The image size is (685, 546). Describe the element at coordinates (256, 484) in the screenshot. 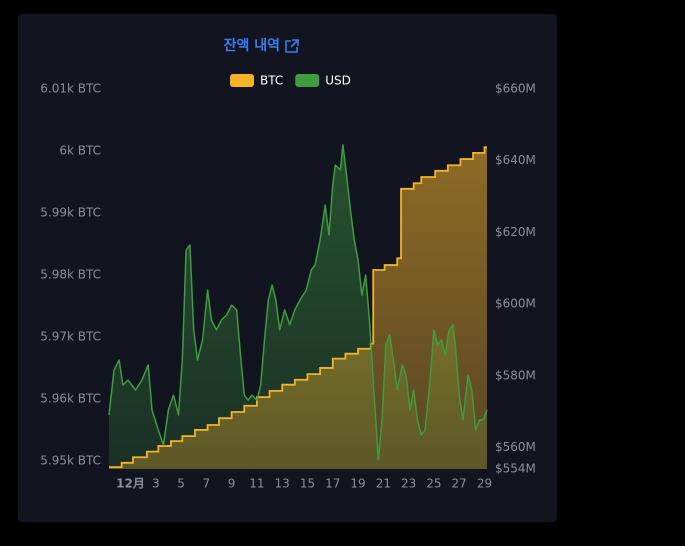

I see `x-tick-label: 11` at that location.